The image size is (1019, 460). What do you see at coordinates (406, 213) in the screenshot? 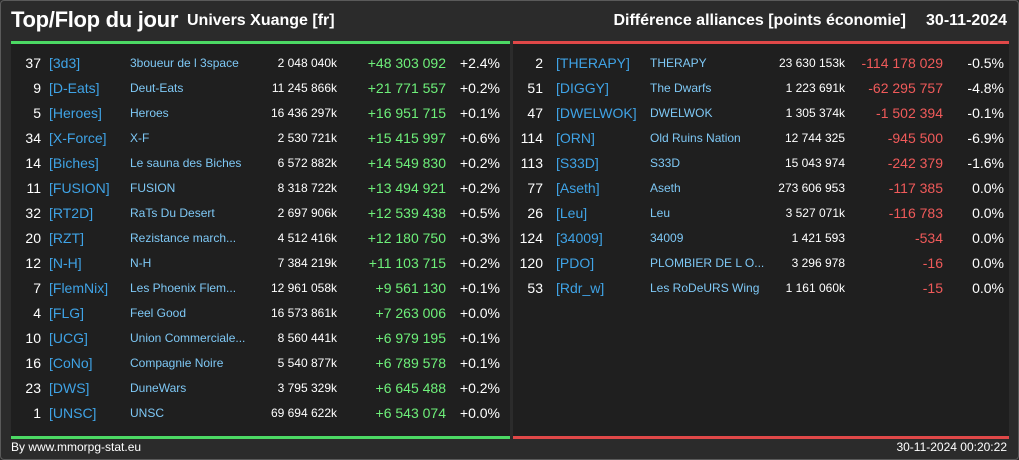
I see `points-difference: +12 539 438` at bounding box center [406, 213].